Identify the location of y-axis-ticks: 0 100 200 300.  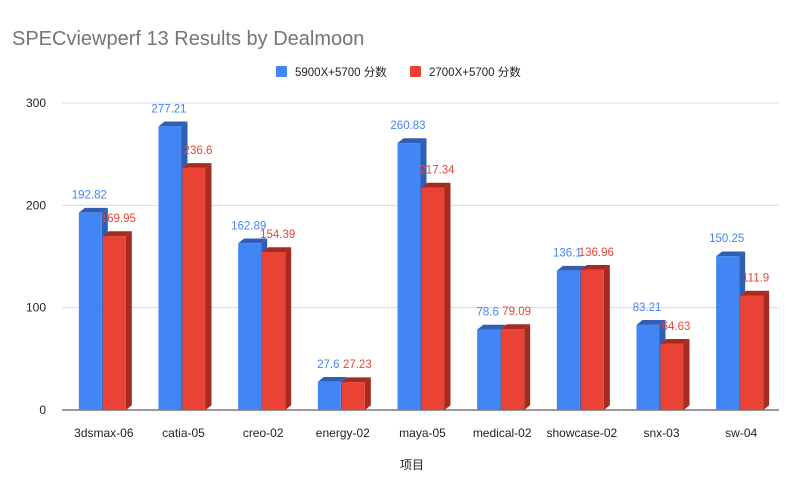
(36, 256).